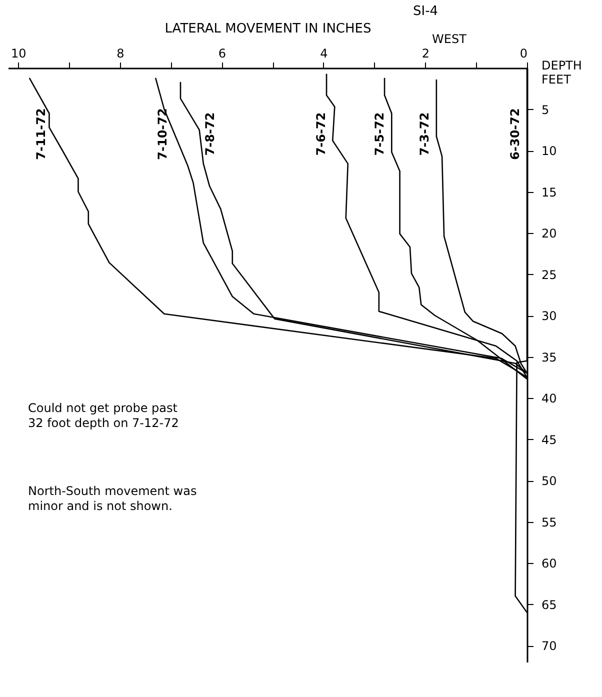 This screenshot has height=697, width=602. I want to click on y-tick-label: 45, so click(549, 439).